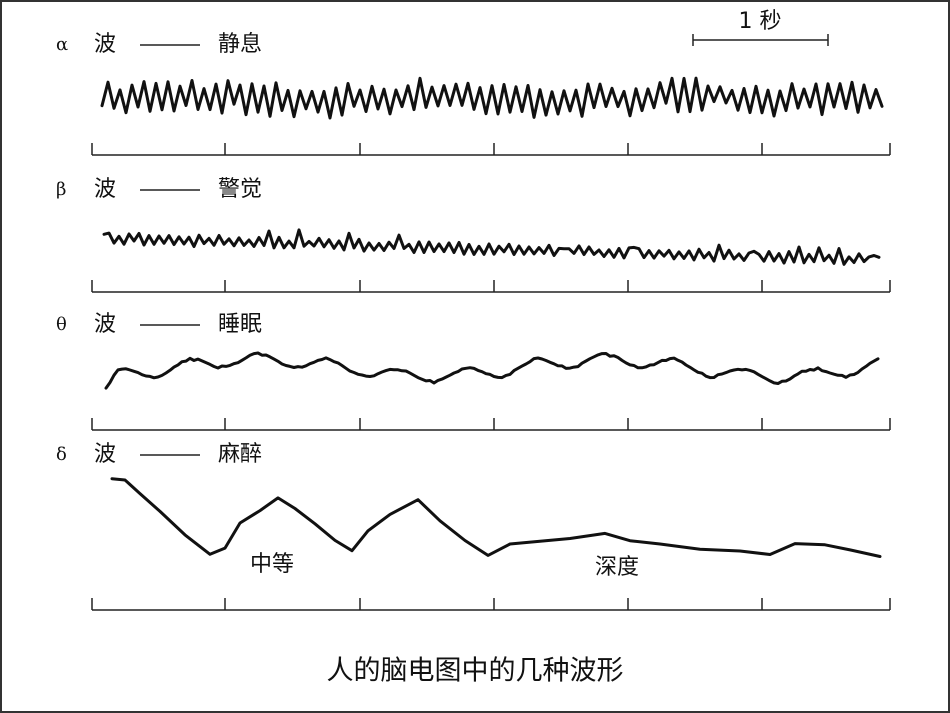  What do you see at coordinates (61, 454) in the screenshot?
I see `wave-symbol: δ` at bounding box center [61, 454].